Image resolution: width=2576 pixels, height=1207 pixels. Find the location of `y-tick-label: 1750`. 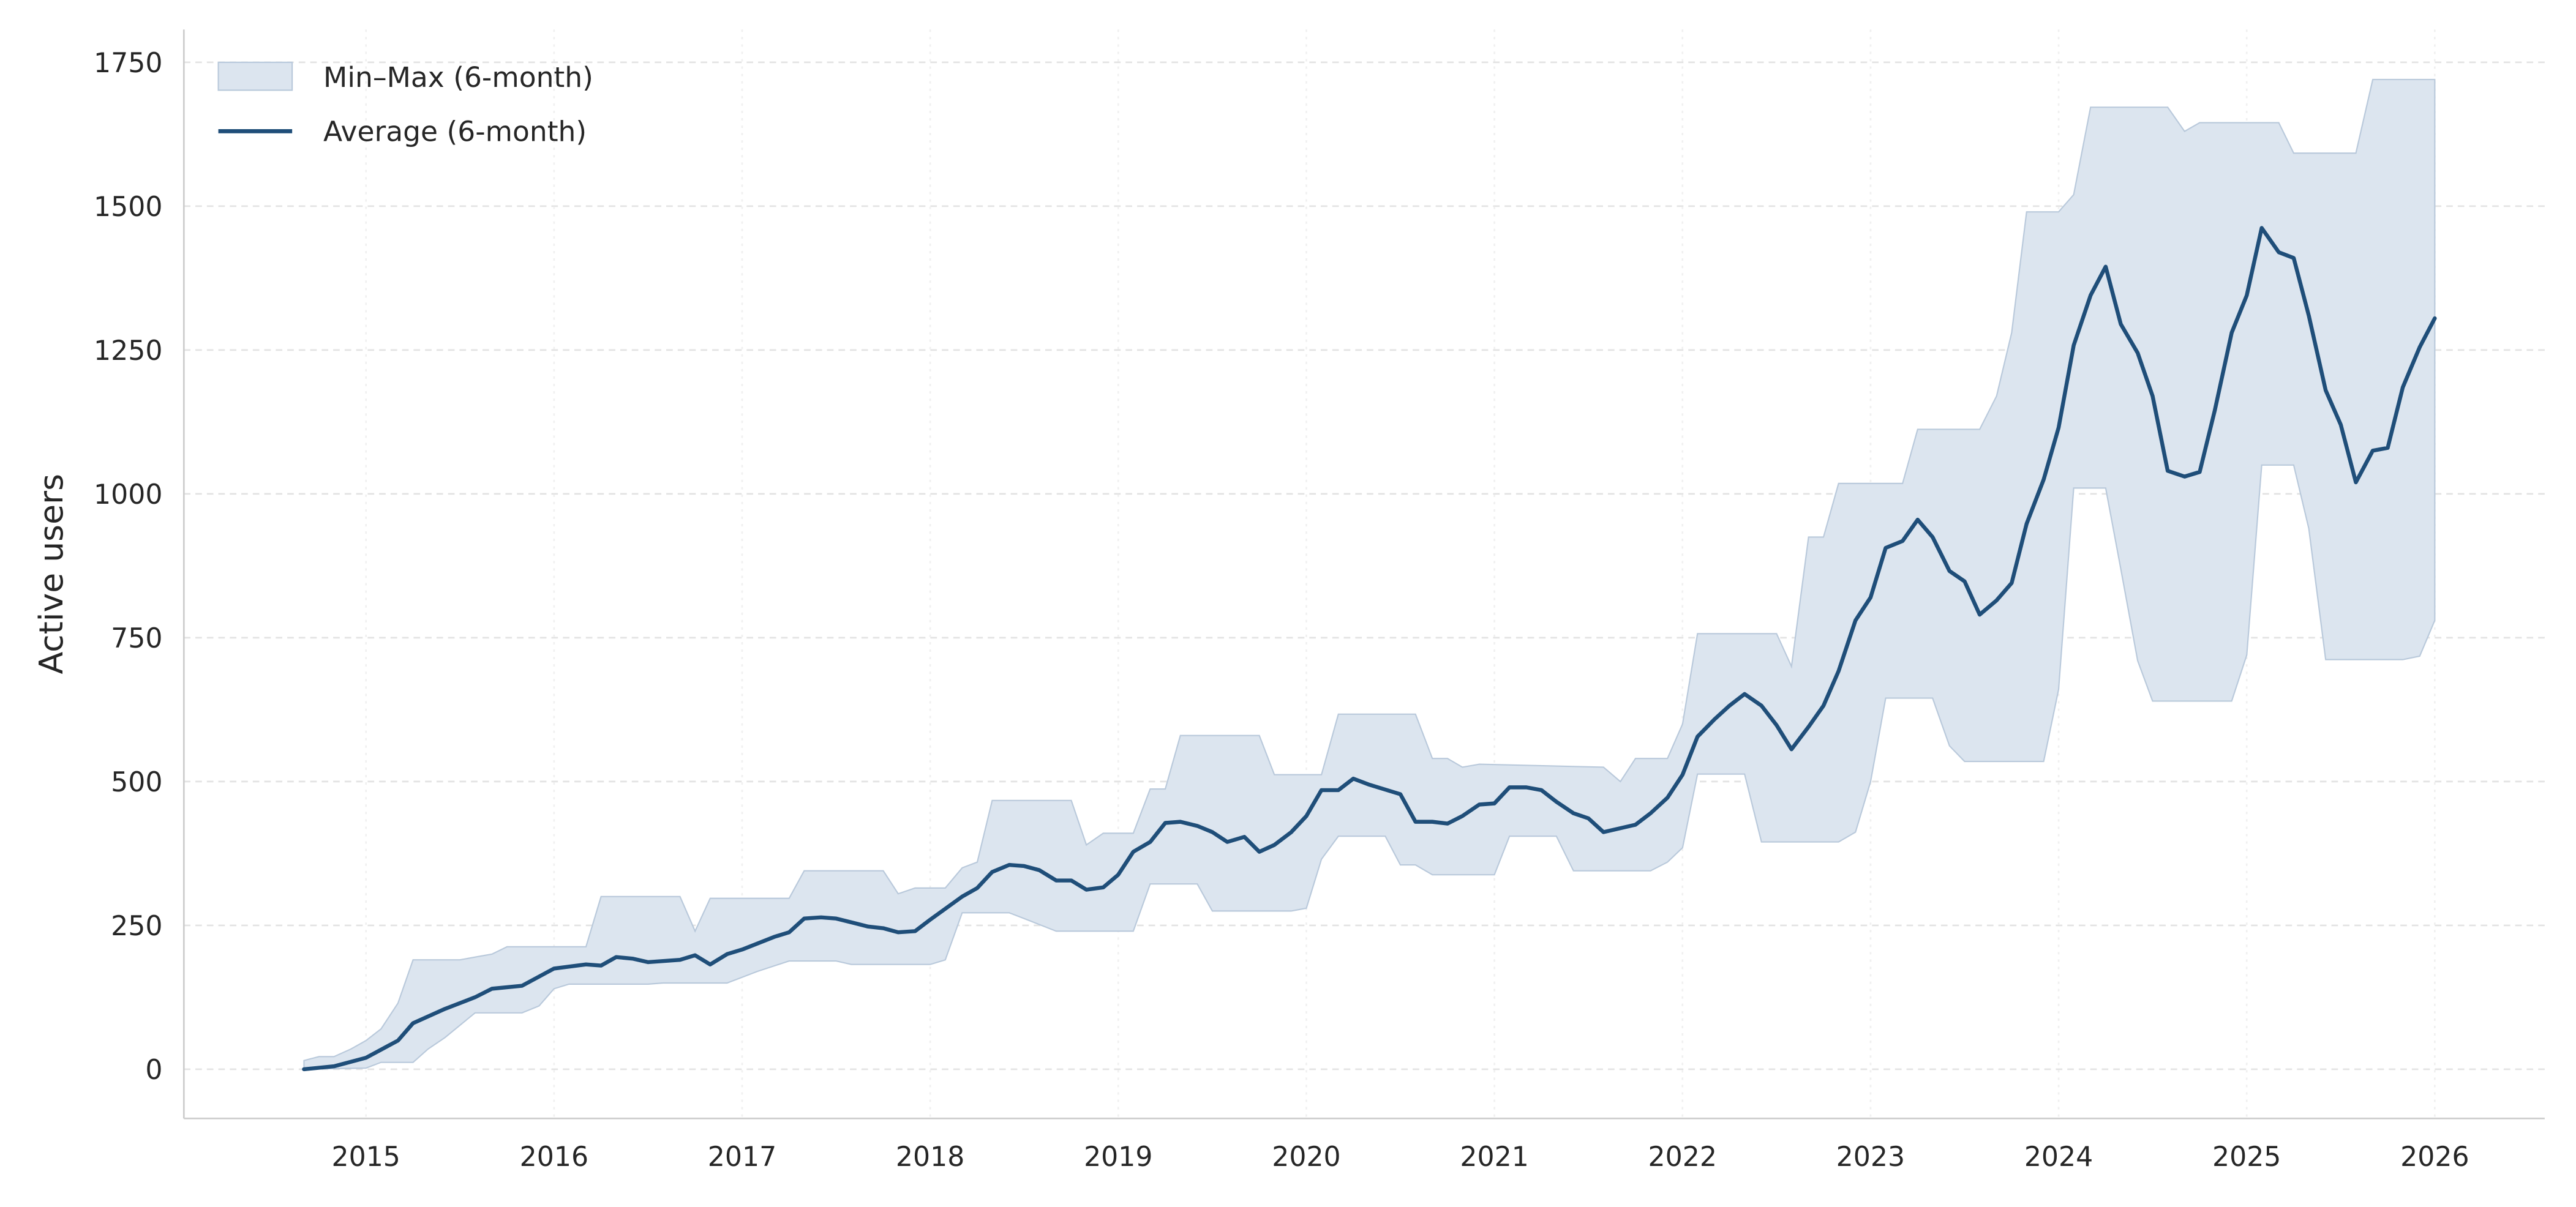

y-tick-label: 1750 is located at coordinates (128, 63).